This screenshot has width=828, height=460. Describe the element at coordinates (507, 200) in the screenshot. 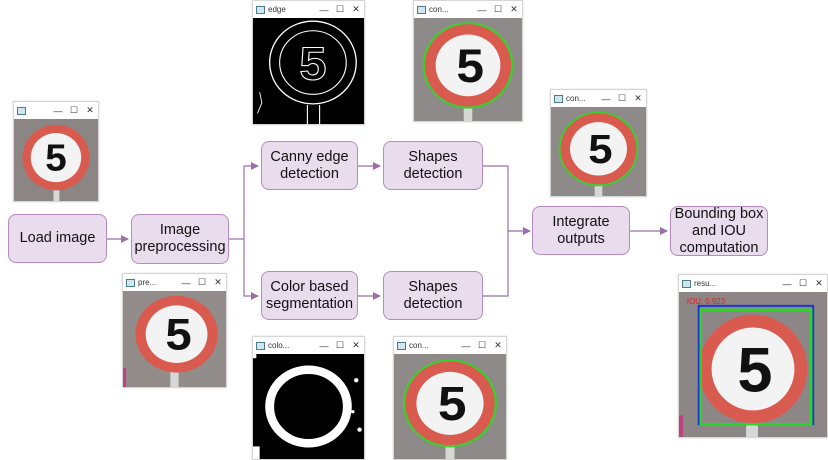

I see `arrow-shapes-top-to-integrate` at that location.